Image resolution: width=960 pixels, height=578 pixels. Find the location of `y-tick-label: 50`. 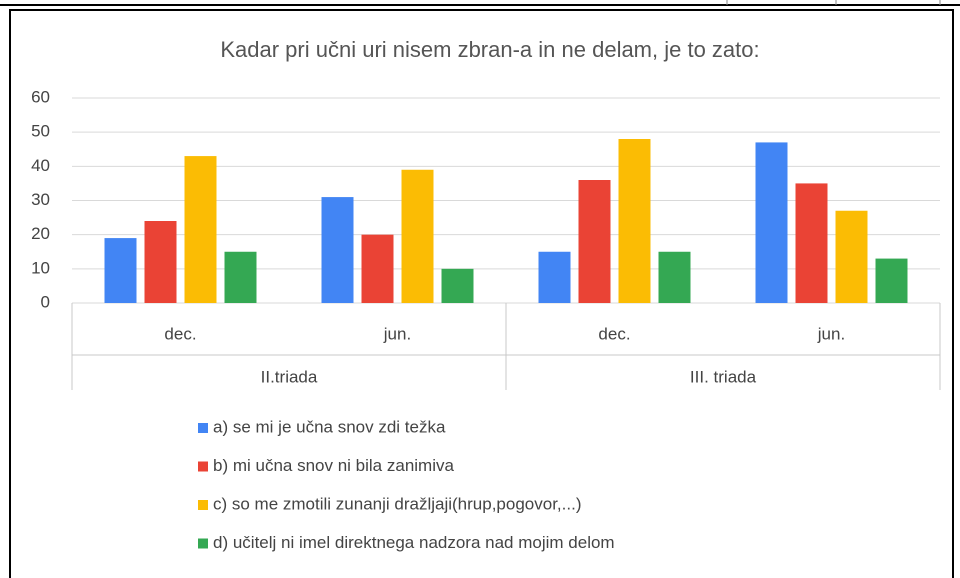

y-tick-label: 50 is located at coordinates (40, 131).